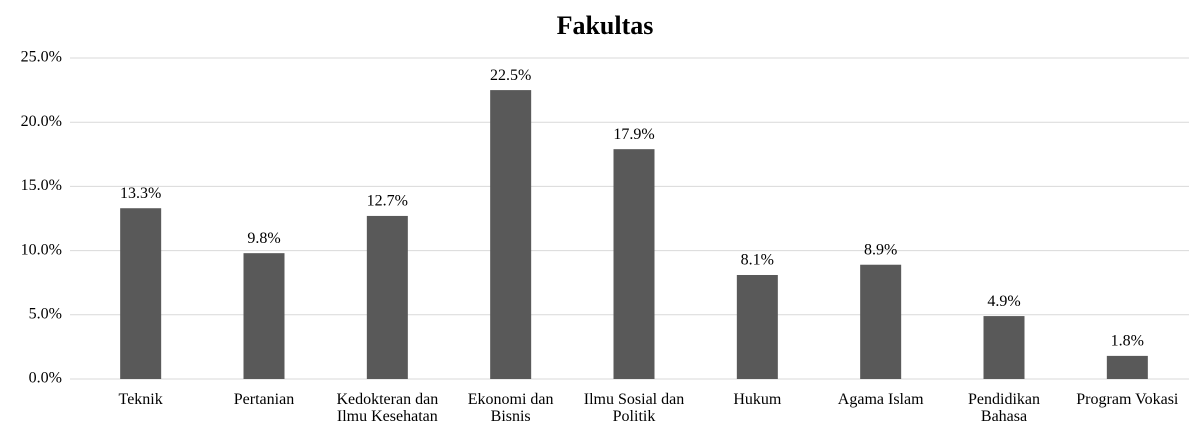 The height and width of the screenshot is (447, 1192). What do you see at coordinates (633, 134) in the screenshot?
I see `data-label: 17.9%` at bounding box center [633, 134].